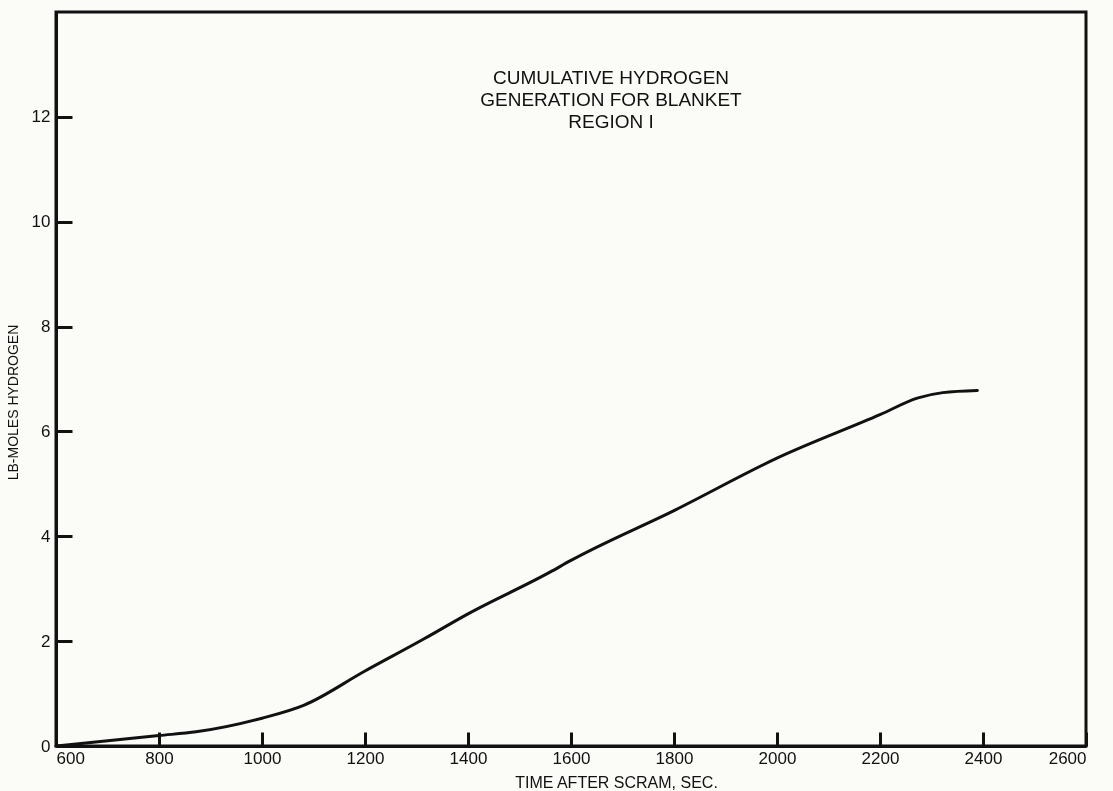 The width and height of the screenshot is (1113, 791). Describe the element at coordinates (777, 758) in the screenshot. I see `x-tick-label: 2000` at that location.